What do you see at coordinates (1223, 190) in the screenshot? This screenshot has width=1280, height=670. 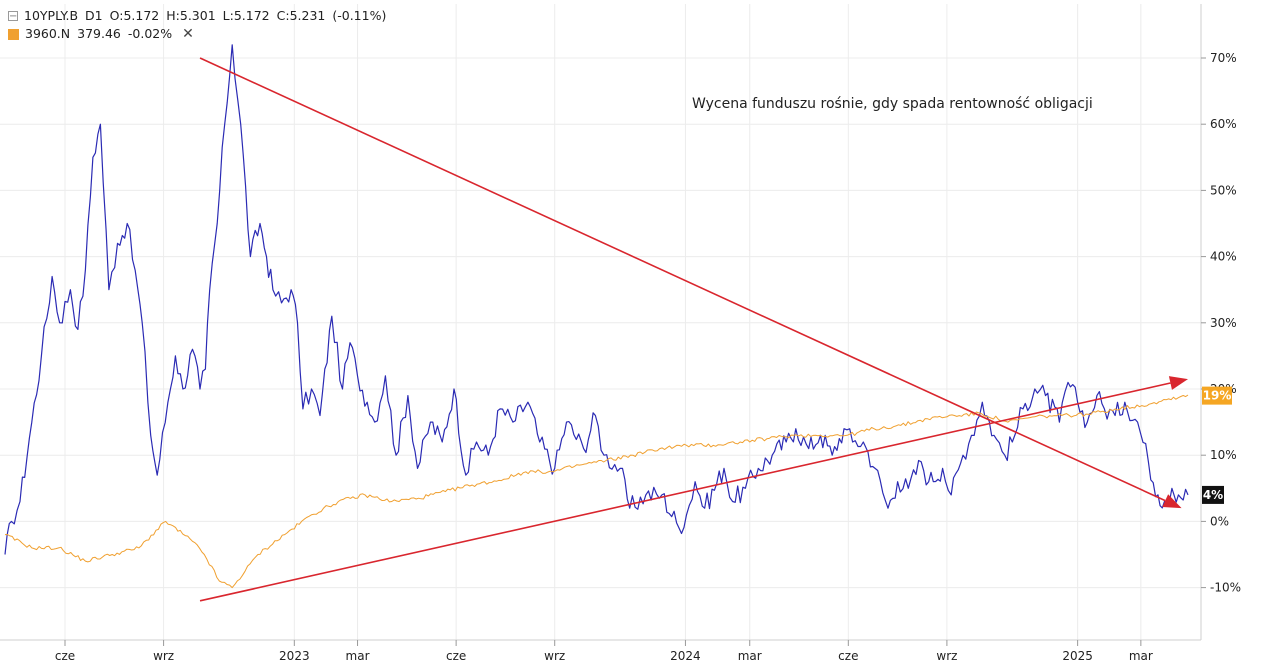 I see `y-tick-label: 50%` at bounding box center [1223, 190].